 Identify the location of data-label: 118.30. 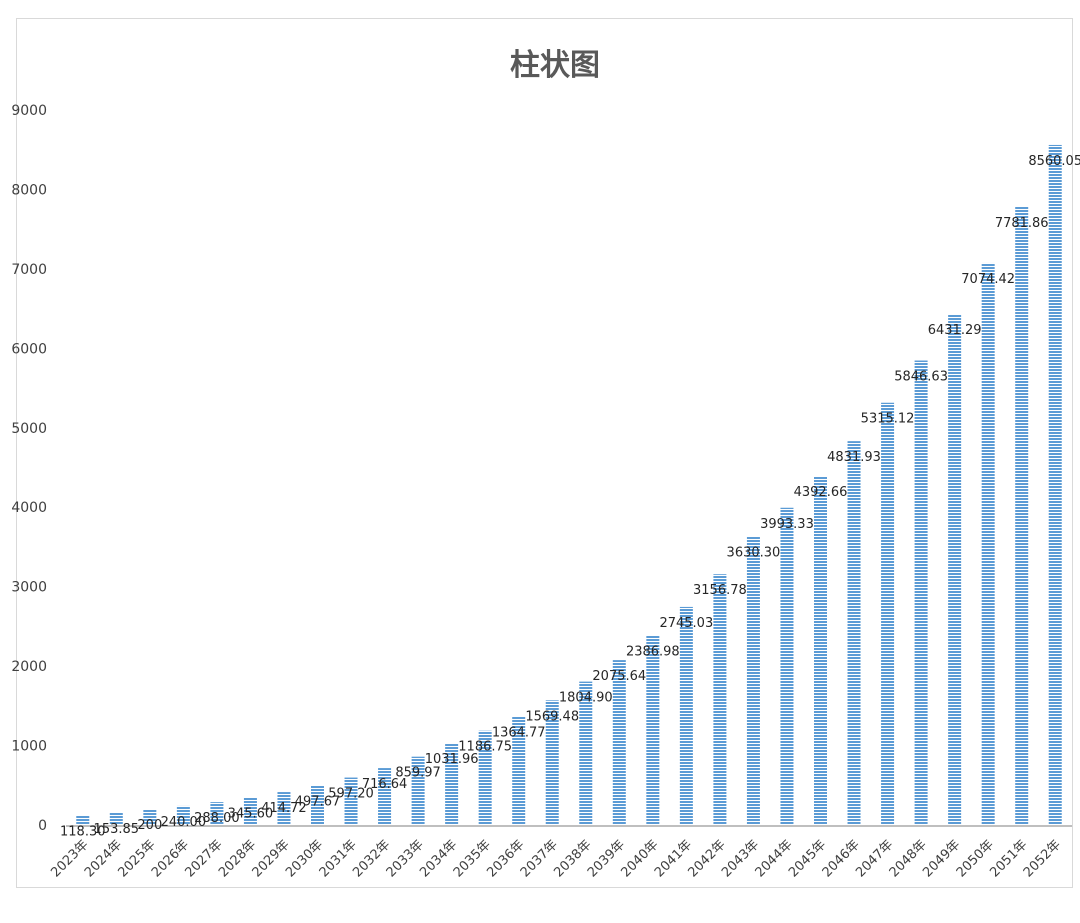
(83, 832).